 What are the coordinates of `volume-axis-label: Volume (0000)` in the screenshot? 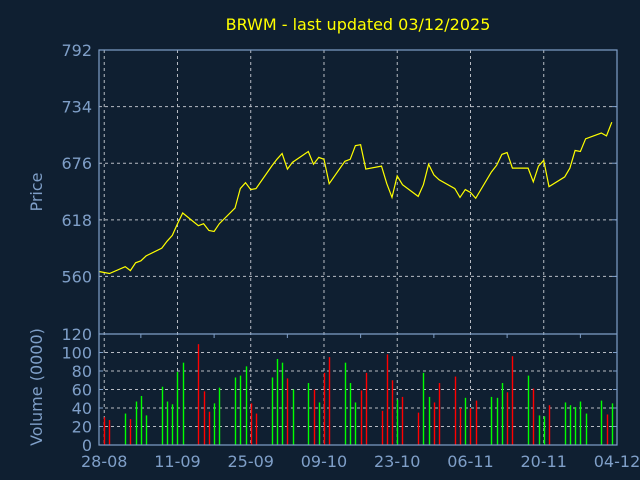 It's located at (36, 387).